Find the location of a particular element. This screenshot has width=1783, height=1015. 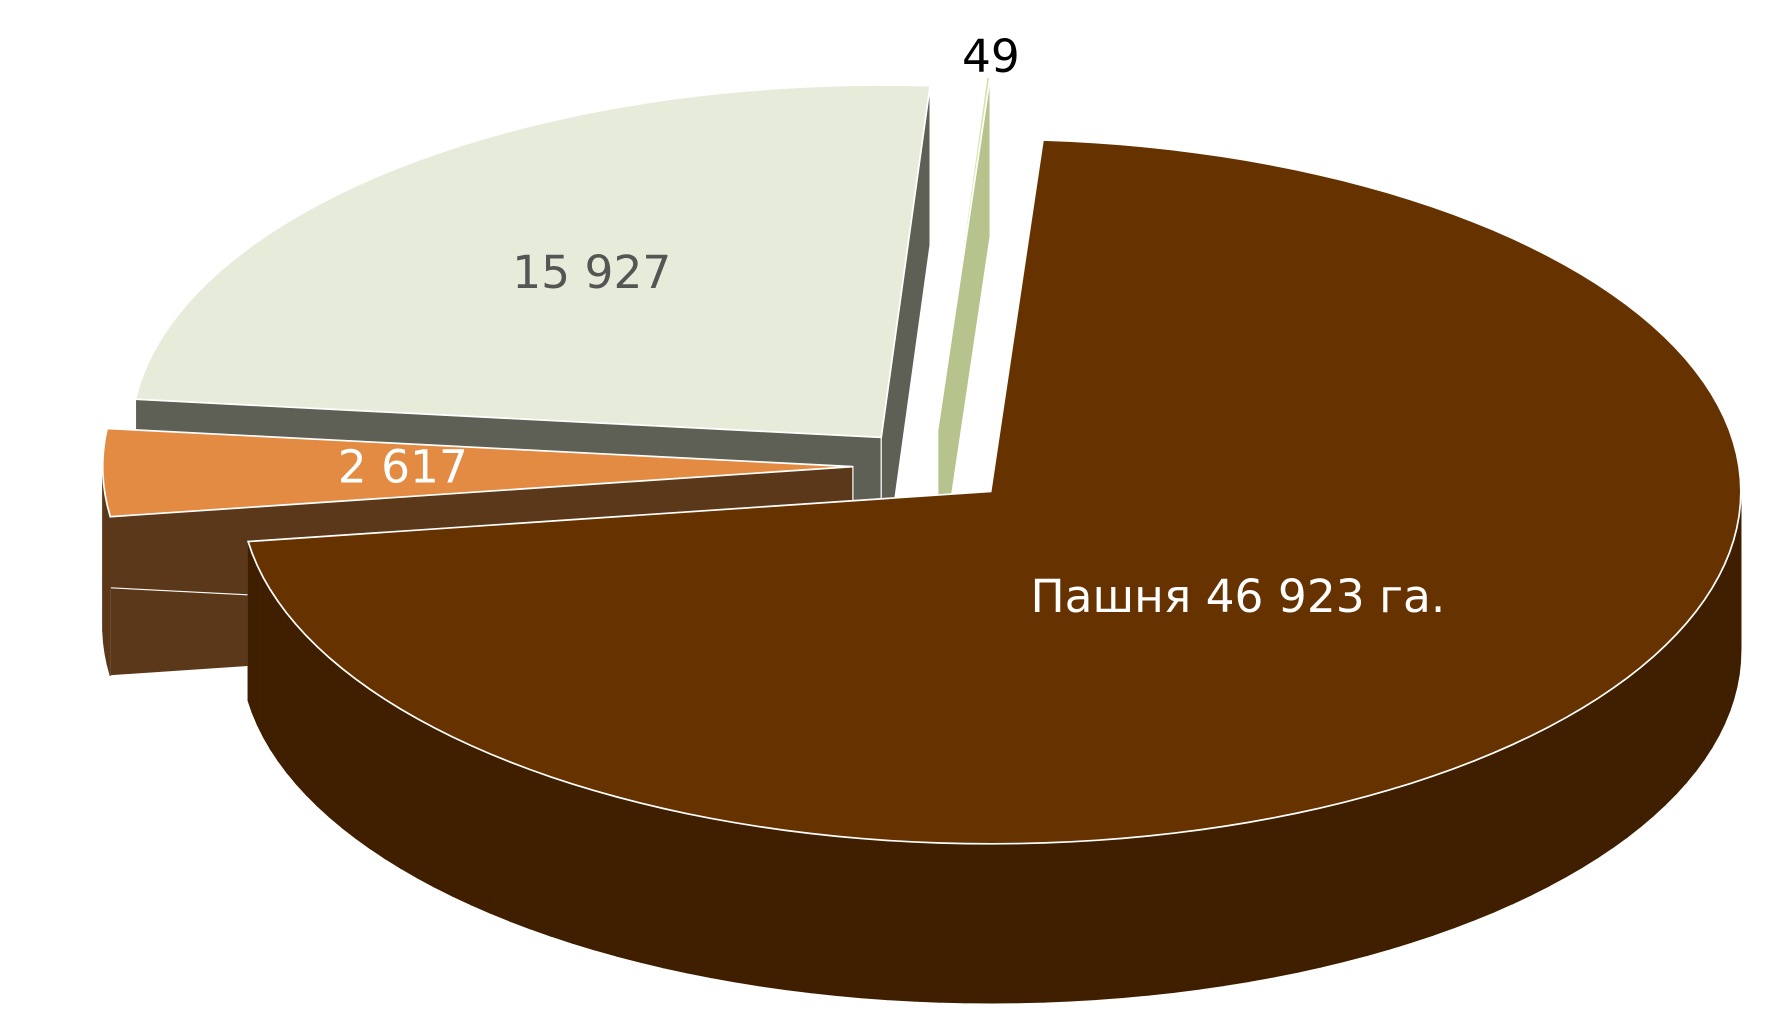

data-label: Пашня 46 923 га. is located at coordinates (1237, 596).